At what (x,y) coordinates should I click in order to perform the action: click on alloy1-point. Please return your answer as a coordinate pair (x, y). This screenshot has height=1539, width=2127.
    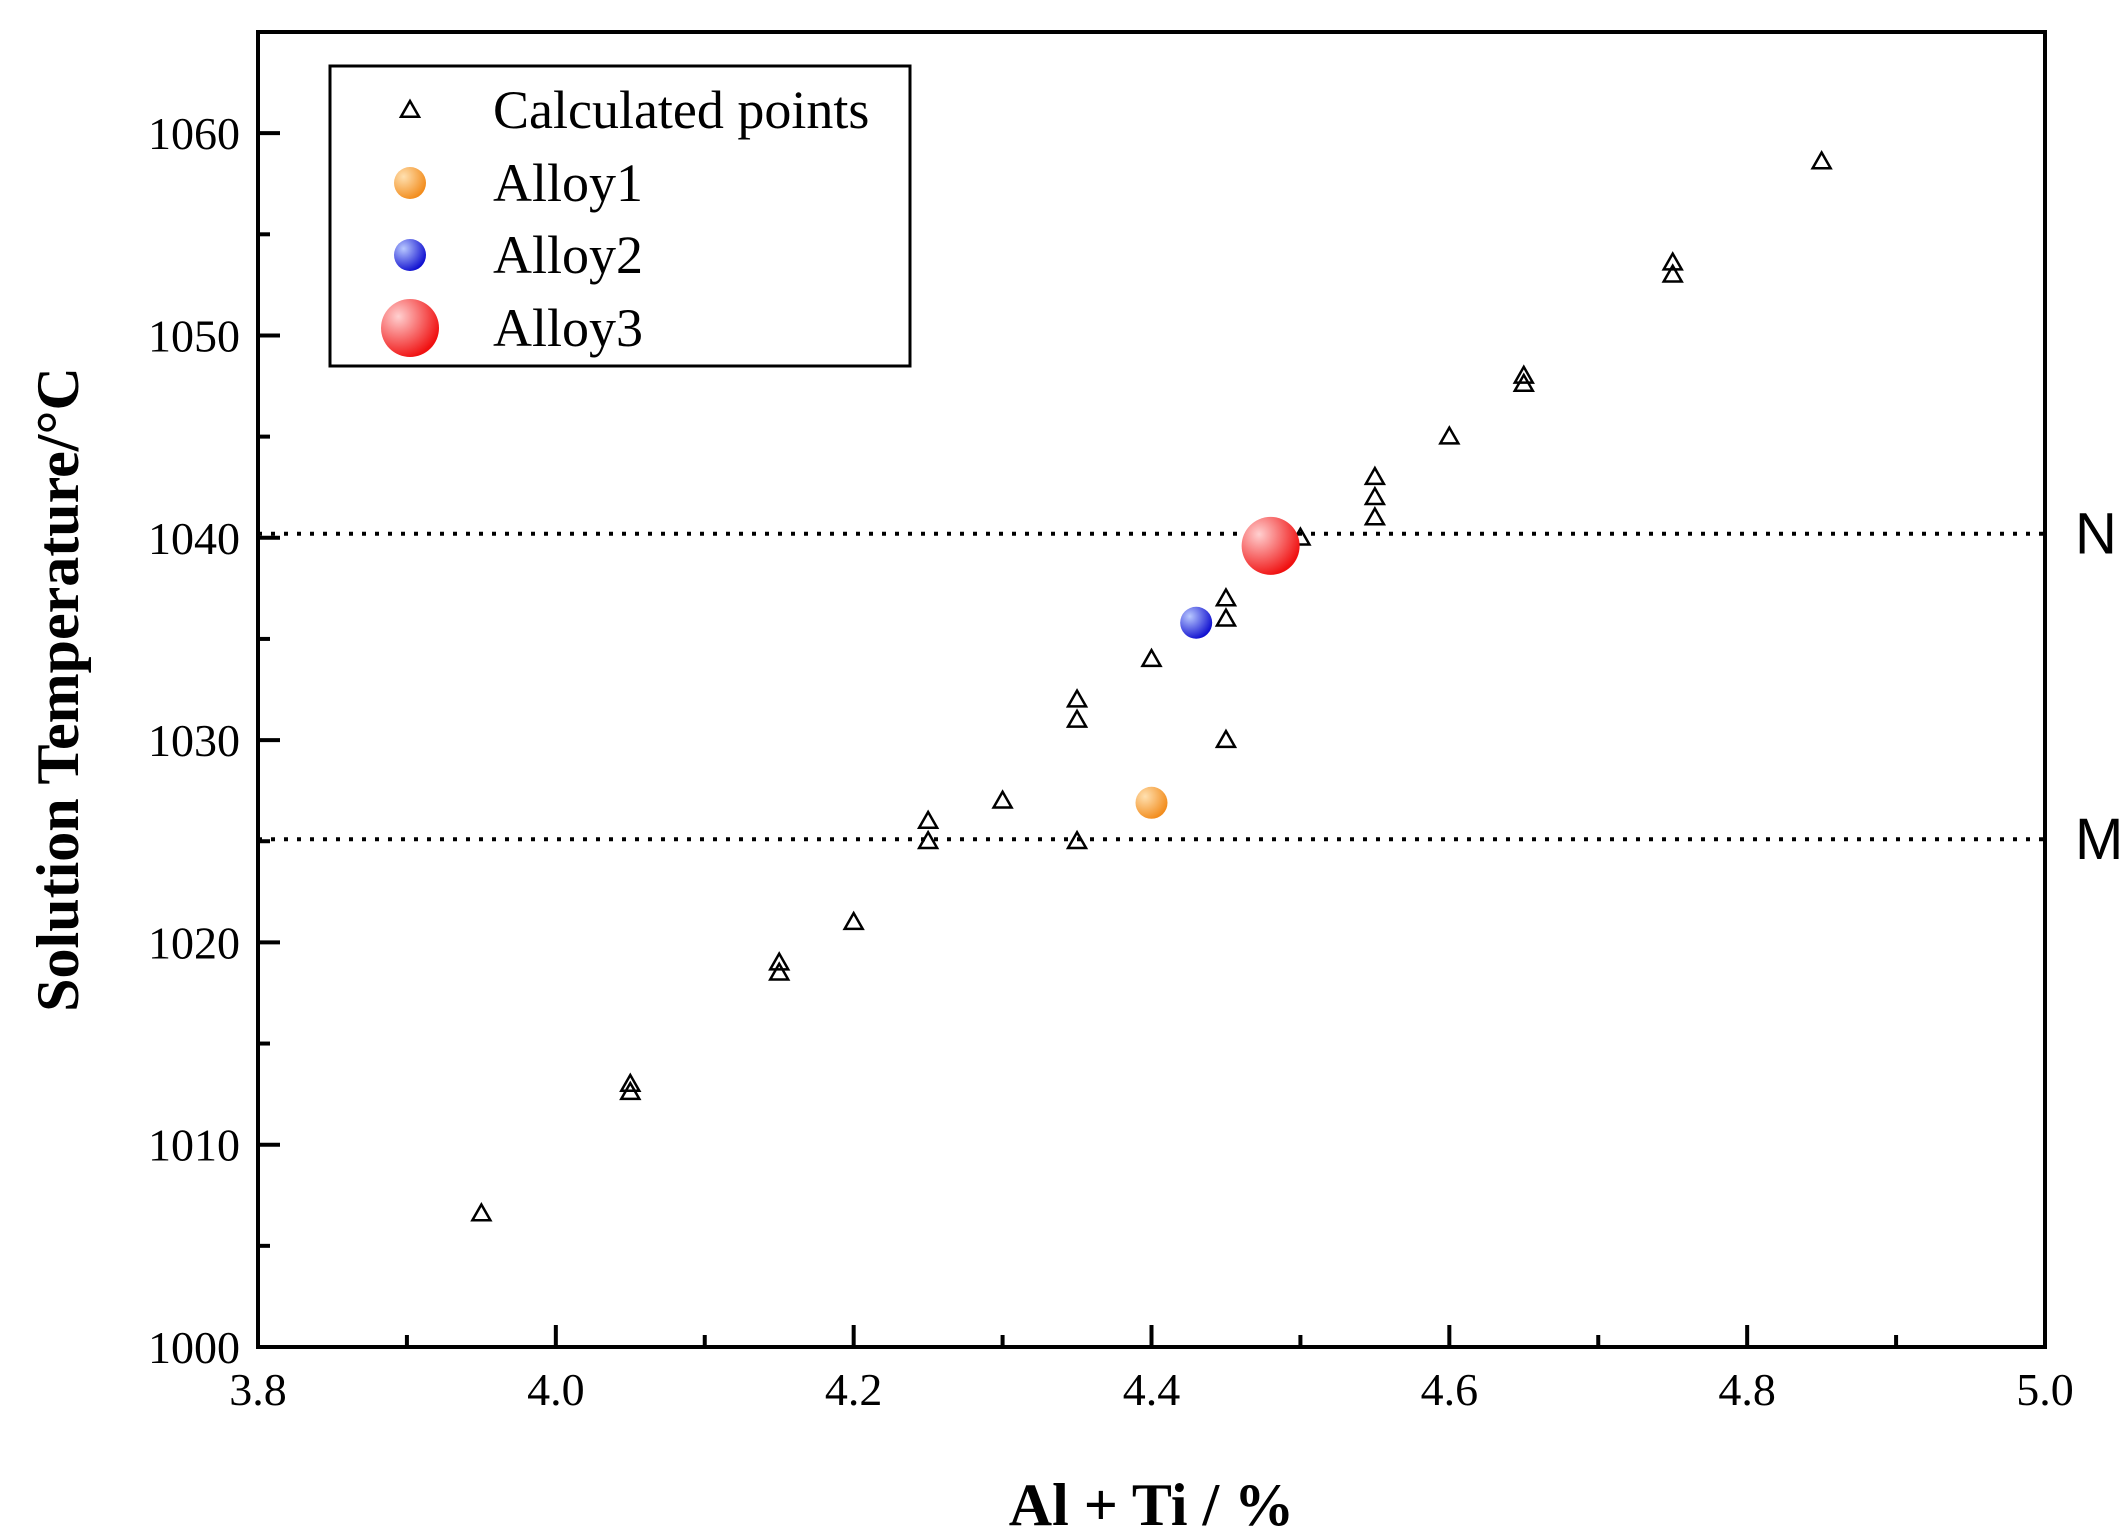
    Looking at the image, I should click on (1151, 802).